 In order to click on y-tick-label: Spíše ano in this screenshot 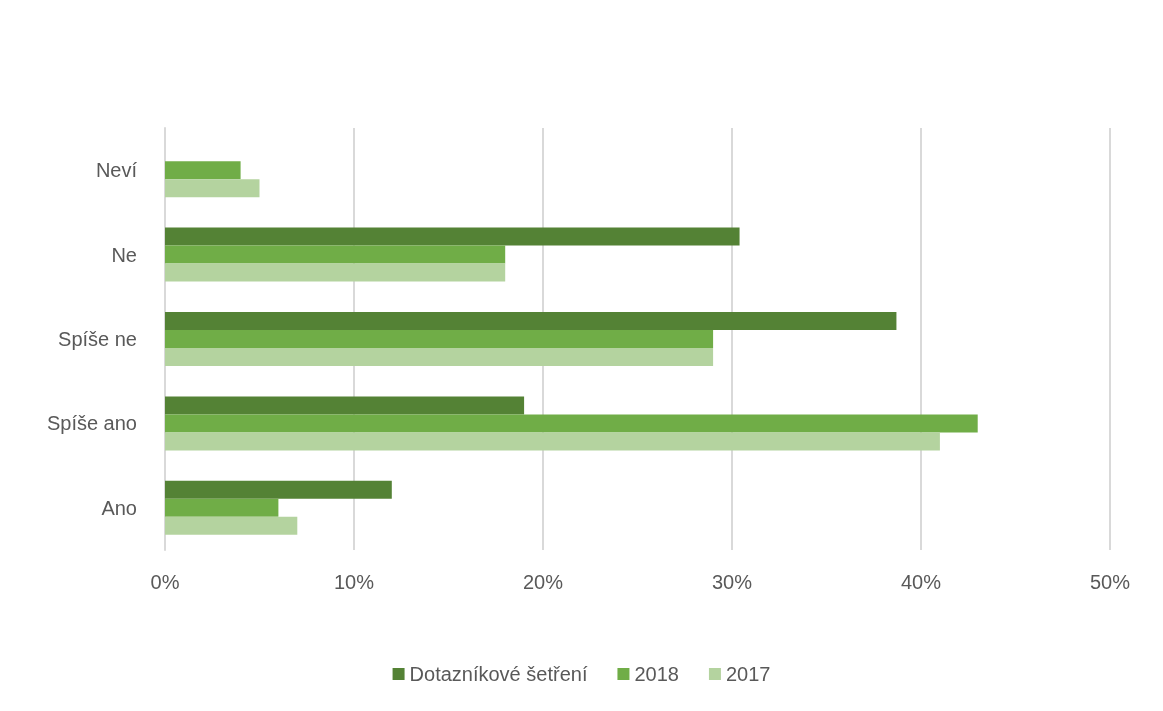, I will do `click(91, 423)`.